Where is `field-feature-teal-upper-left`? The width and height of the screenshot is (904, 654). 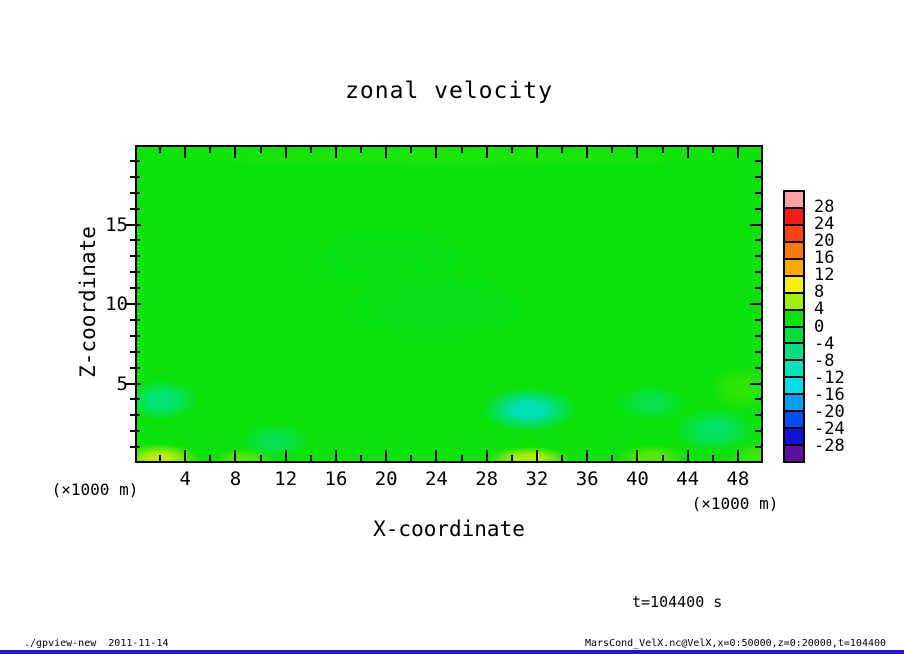
field-feature-teal-upper-left is located at coordinates (388, 258).